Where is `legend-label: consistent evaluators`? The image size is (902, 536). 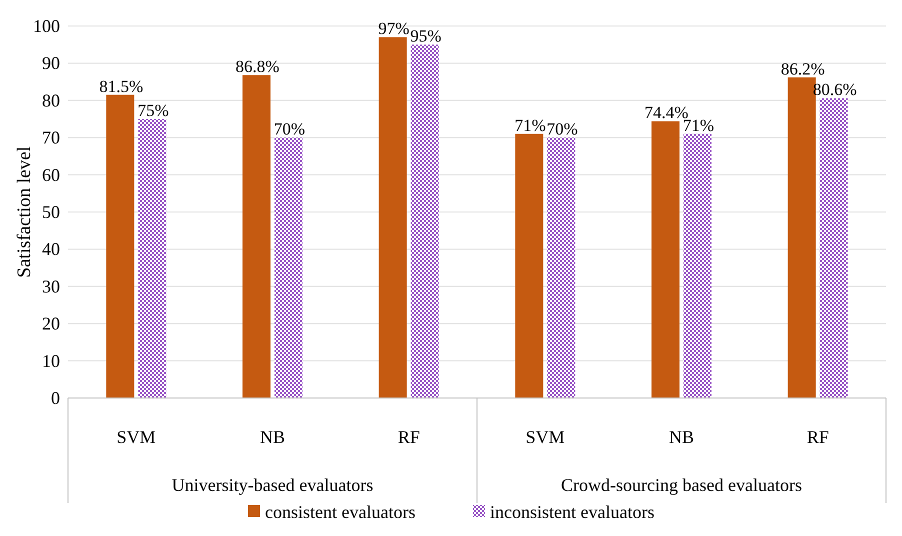
legend-label: consistent evaluators is located at coordinates (340, 512).